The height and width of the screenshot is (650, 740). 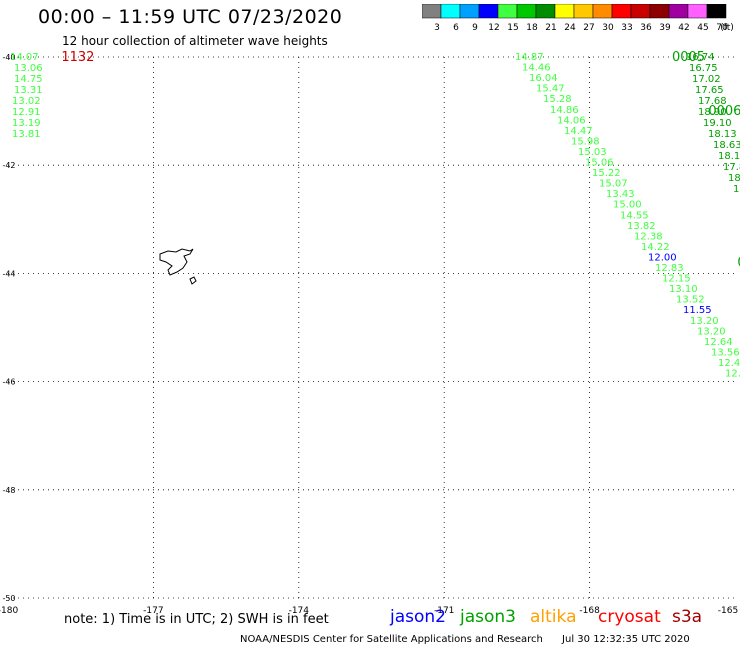 What do you see at coordinates (28, 90) in the screenshot?
I see `swh-value: 13.31` at bounding box center [28, 90].